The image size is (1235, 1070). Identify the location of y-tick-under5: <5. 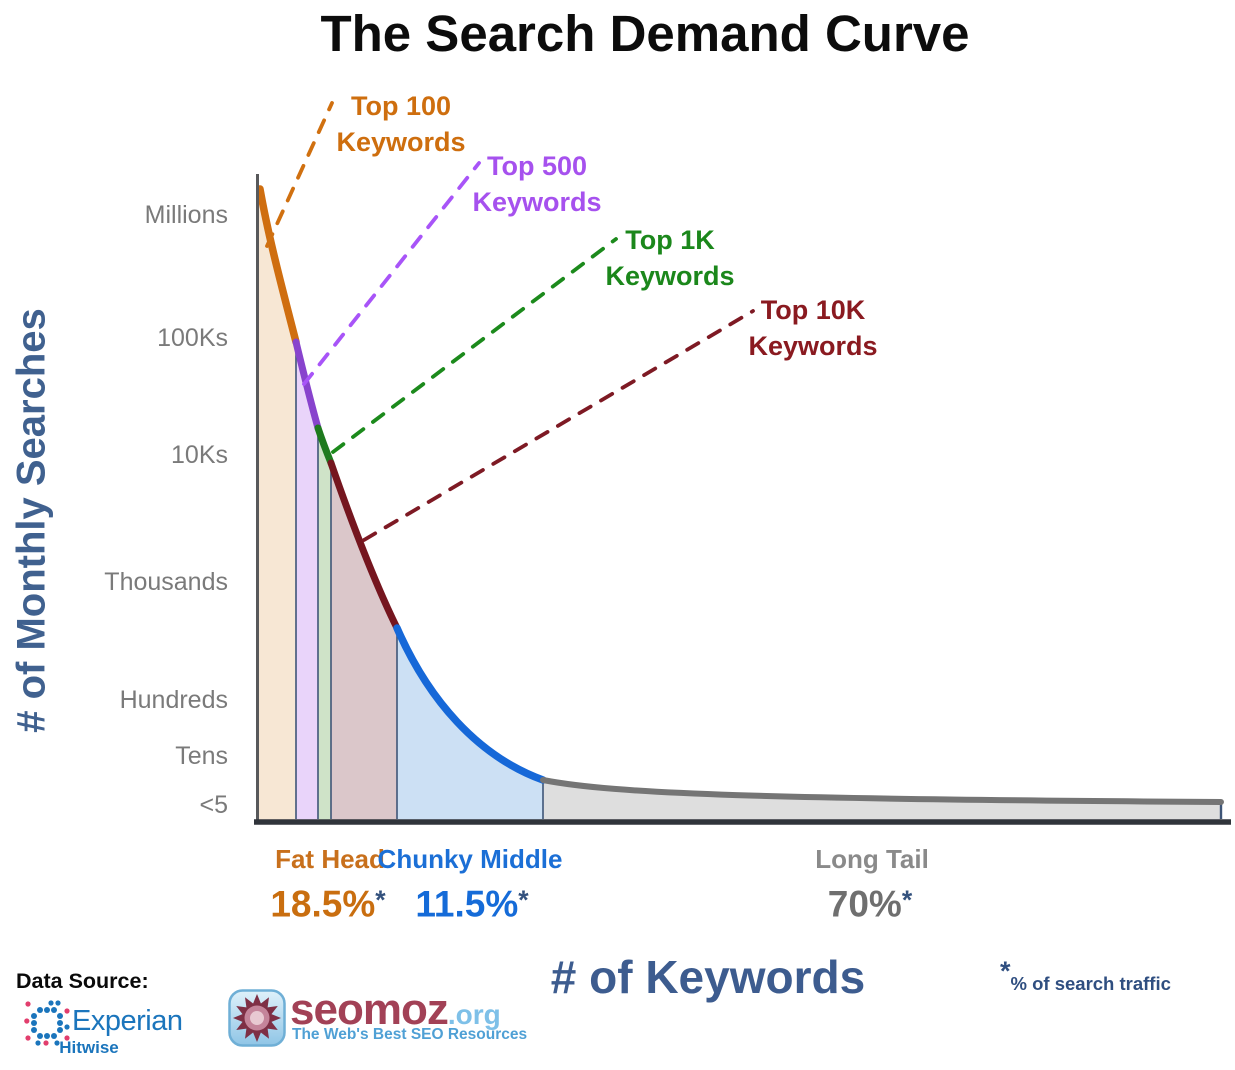
(213, 805).